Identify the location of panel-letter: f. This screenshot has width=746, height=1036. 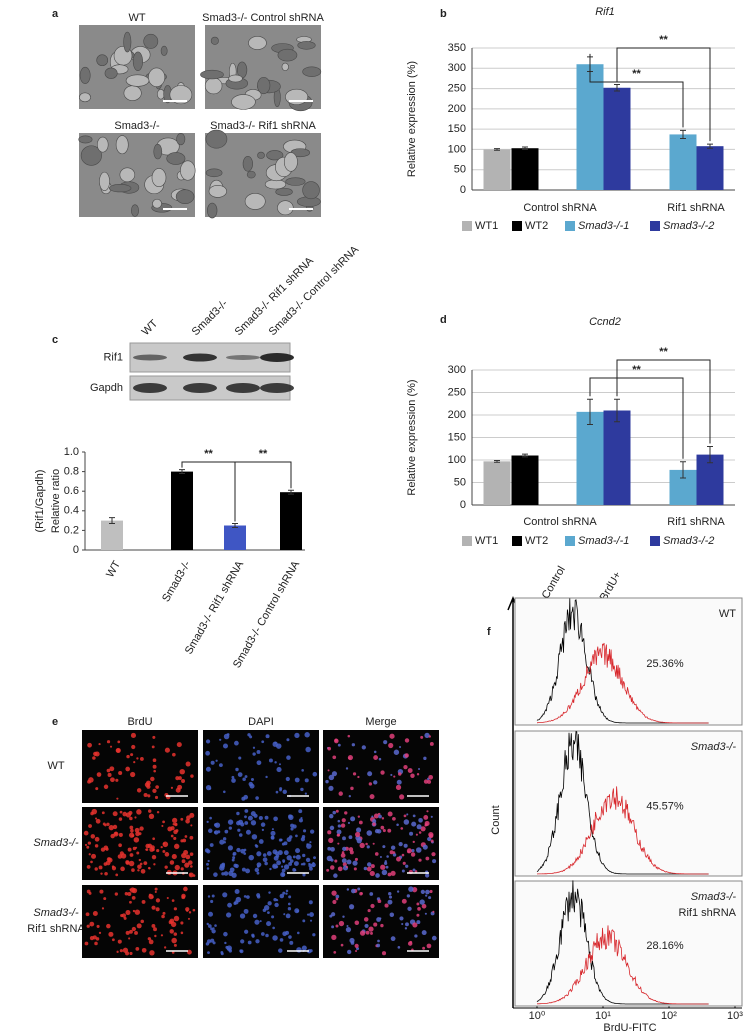
(489, 632).